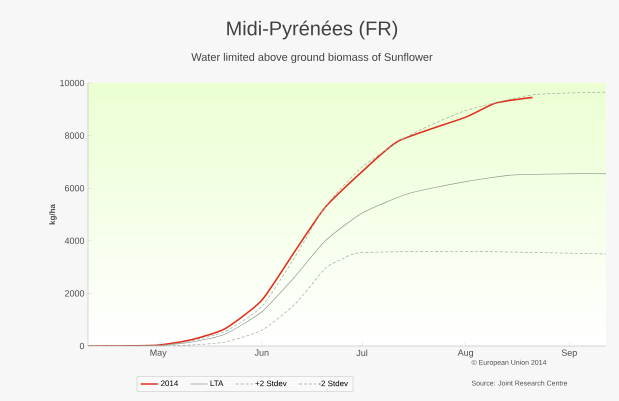 This screenshot has height=401, width=619. What do you see at coordinates (362, 353) in the screenshot?
I see `x-tick-label: Jul` at bounding box center [362, 353].